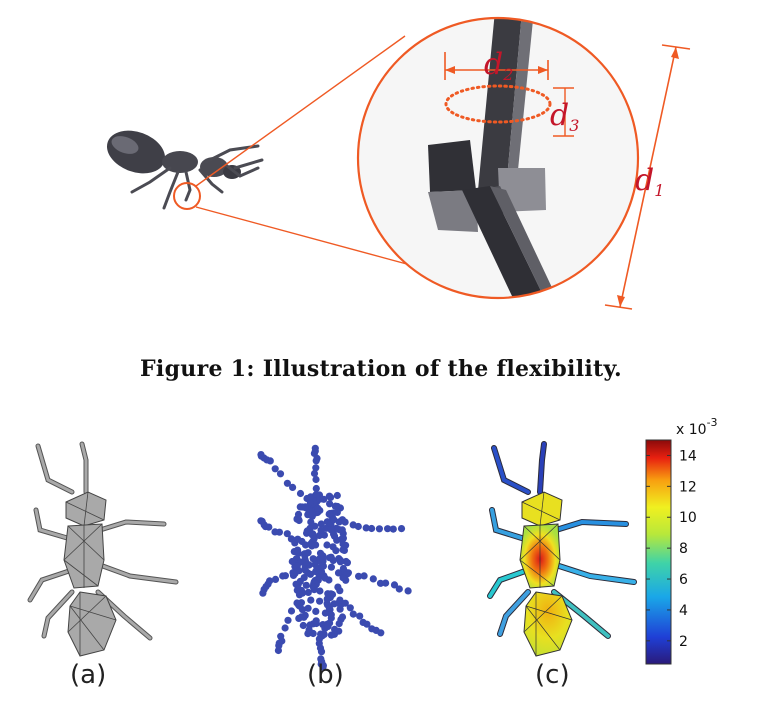 The width and height of the screenshot is (762, 702). What do you see at coordinates (688, 518) in the screenshot?
I see `colorbar-tick-label: 10` at bounding box center [688, 518].